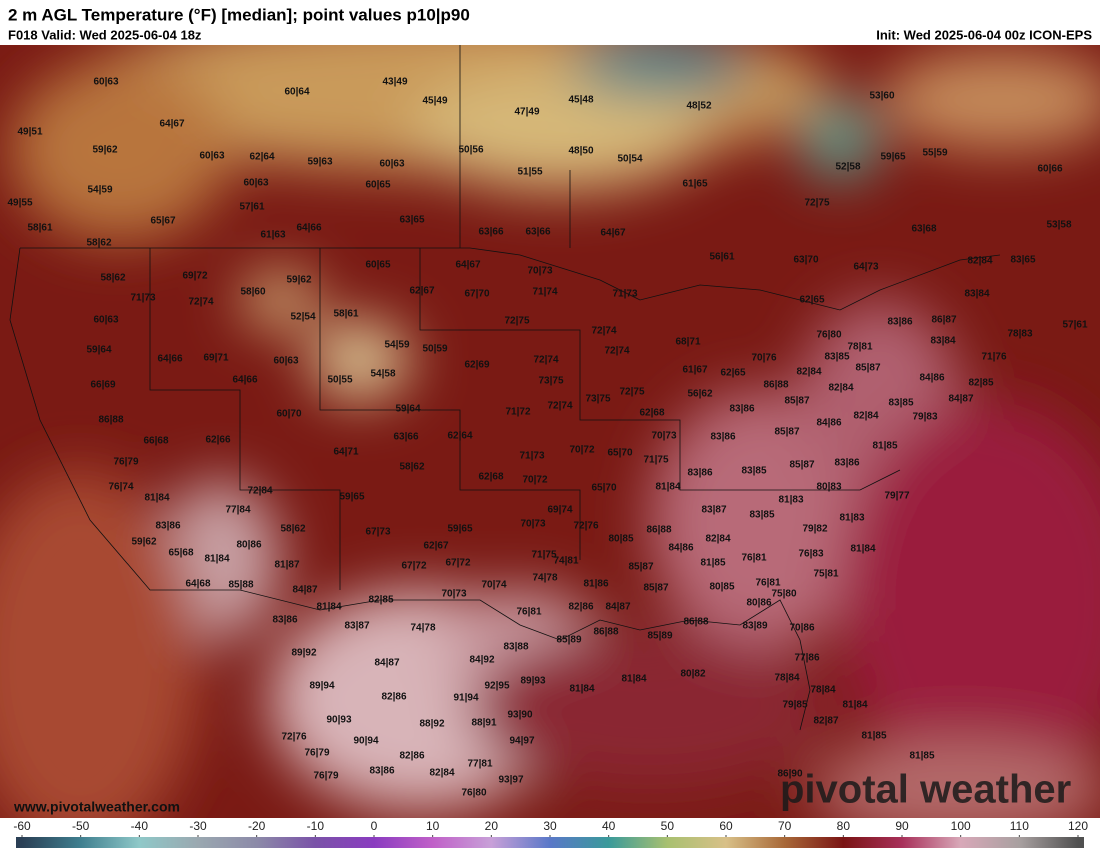 This screenshot has height=850, width=1100. I want to click on point-value: 76|81, so click(753, 558).